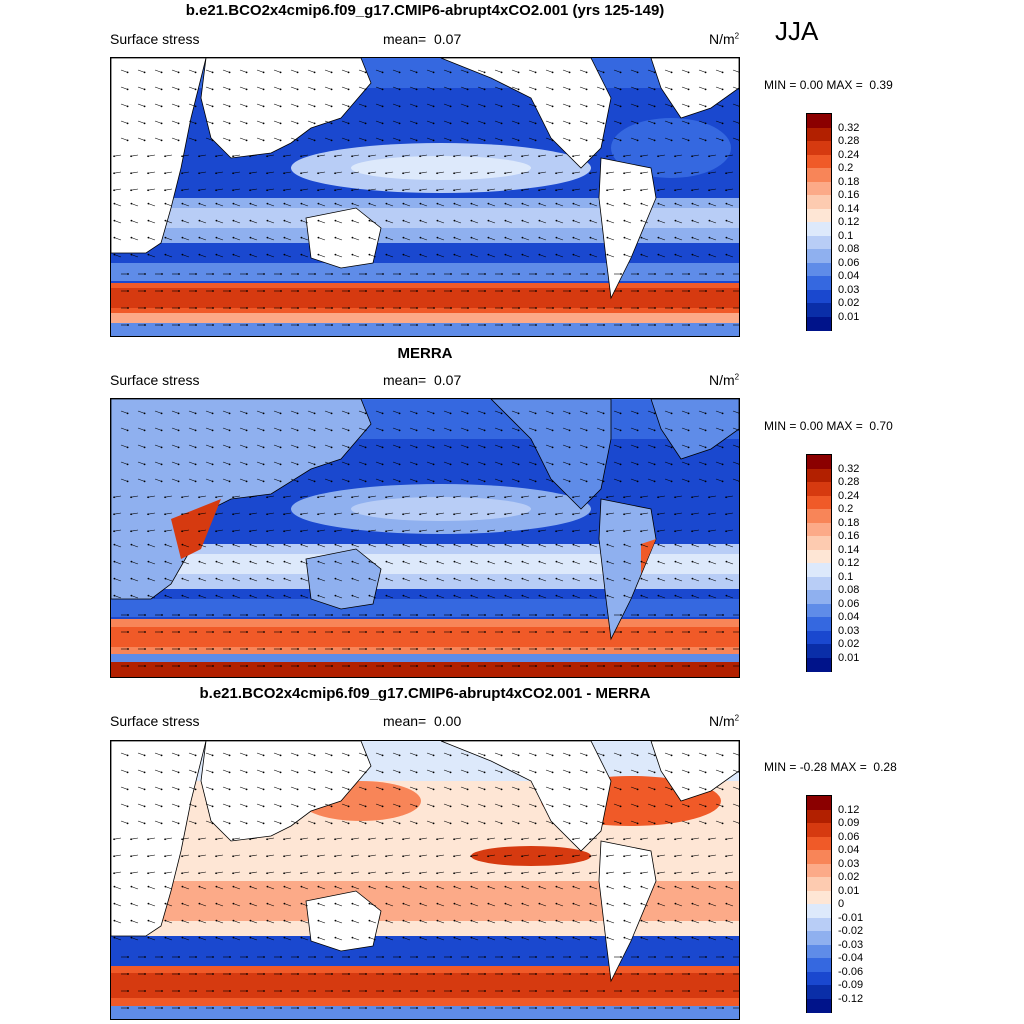  I want to click on colorbar-swatch, so click(819, 134).